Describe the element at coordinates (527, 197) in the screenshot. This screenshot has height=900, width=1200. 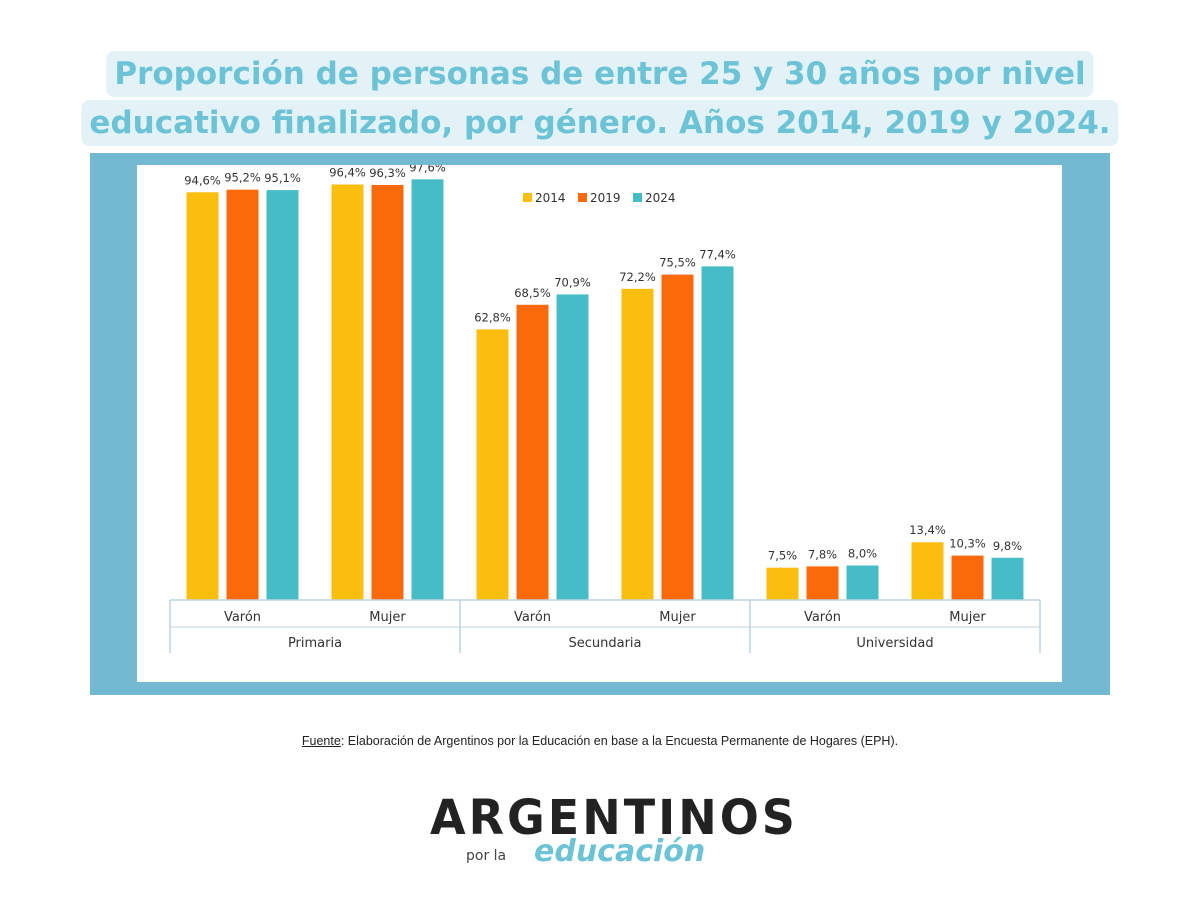
I see `legend-swatch-2014` at that location.